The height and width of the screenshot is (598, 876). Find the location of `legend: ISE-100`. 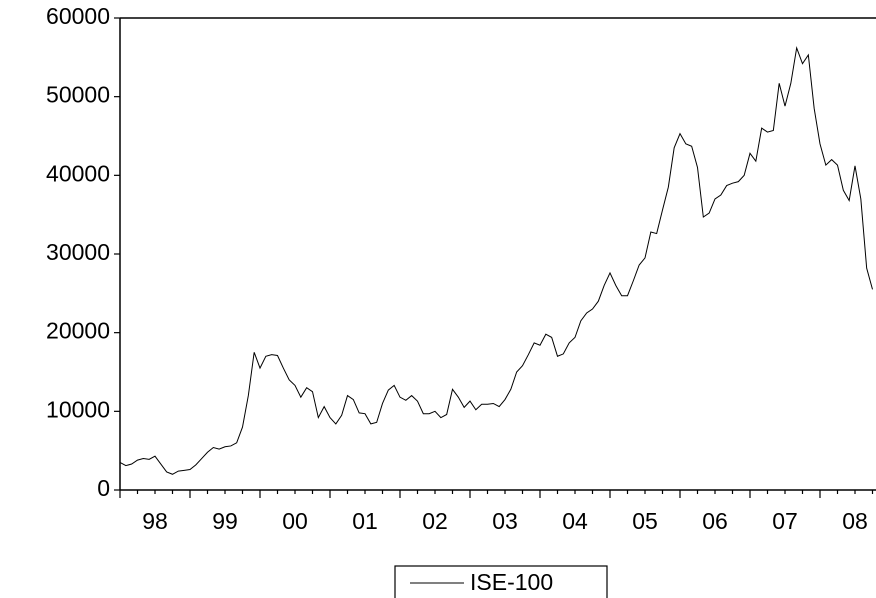

legend: ISE-100 is located at coordinates (501, 581).